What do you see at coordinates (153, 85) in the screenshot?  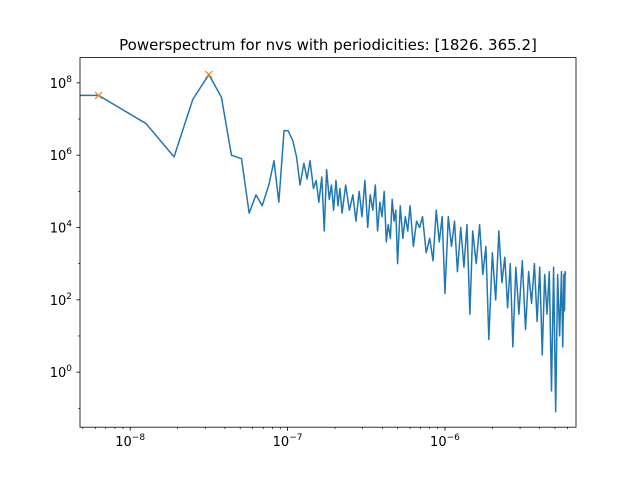 I see `marker-layer` at bounding box center [153, 85].